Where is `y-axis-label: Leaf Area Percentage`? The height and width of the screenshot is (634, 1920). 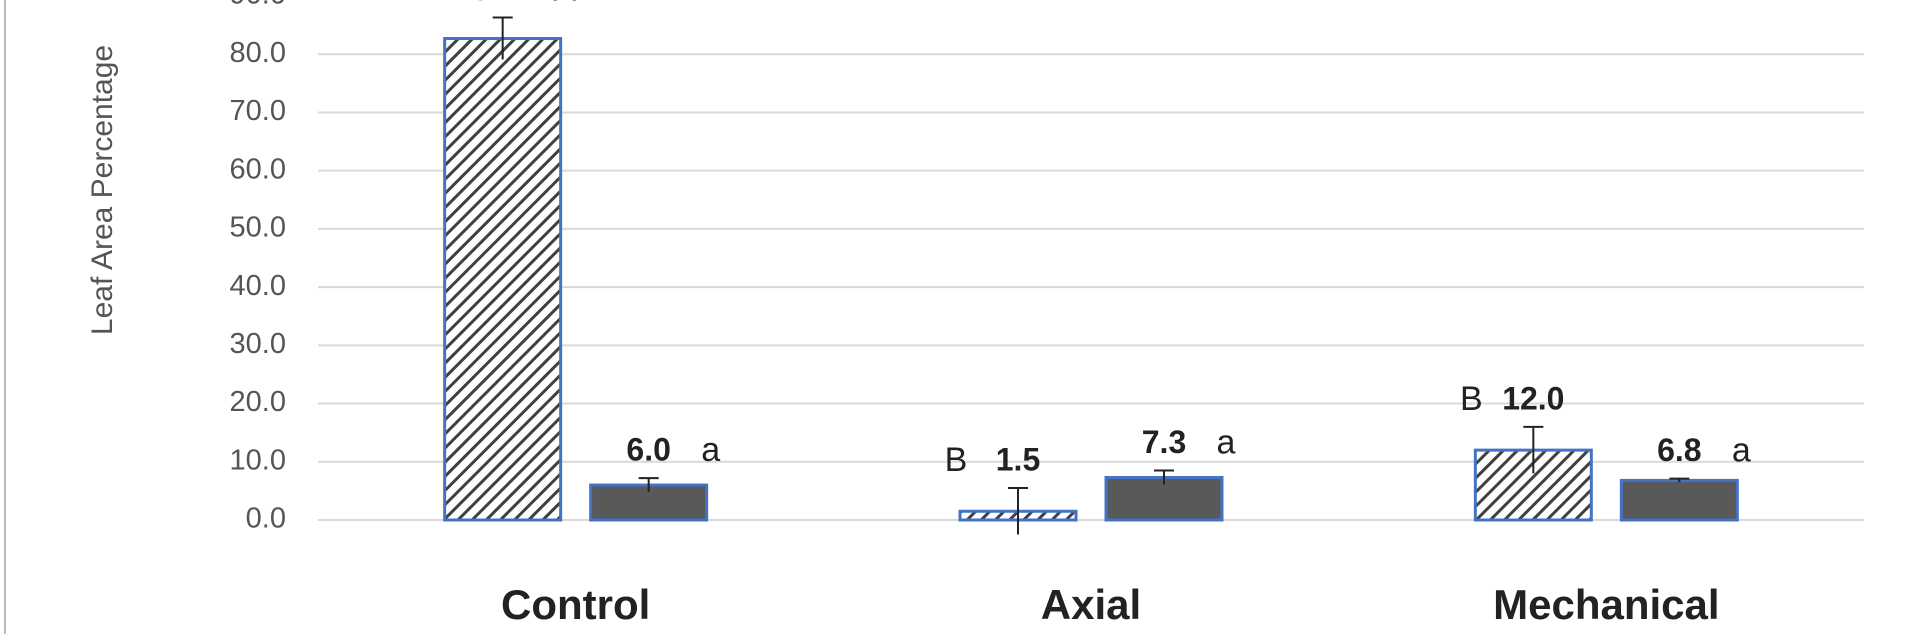
y-axis-label: Leaf Area Percentage is located at coordinates (102, 190).